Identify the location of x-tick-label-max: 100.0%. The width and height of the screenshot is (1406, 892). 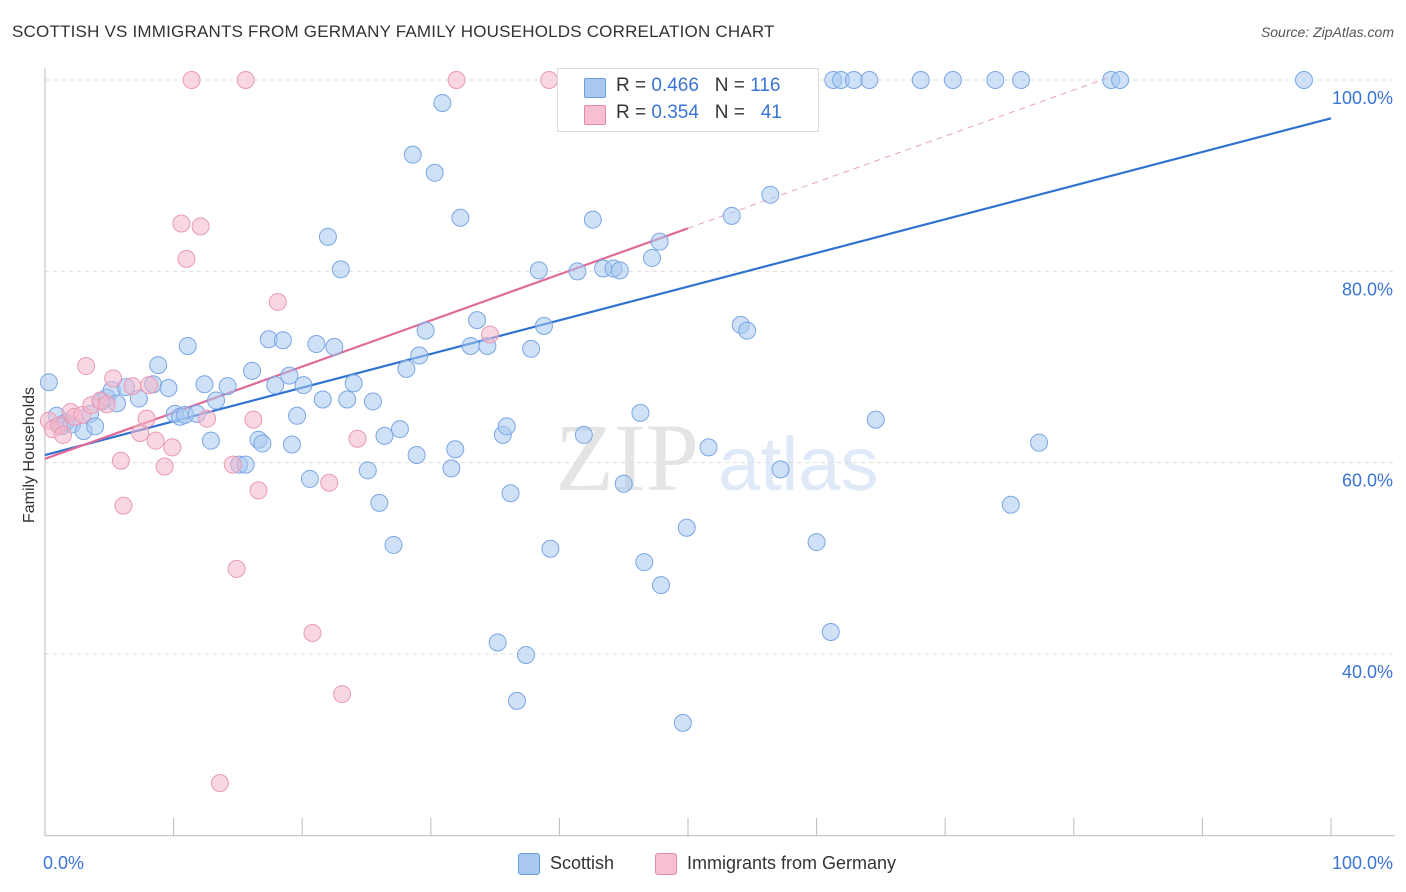
(1362, 863).